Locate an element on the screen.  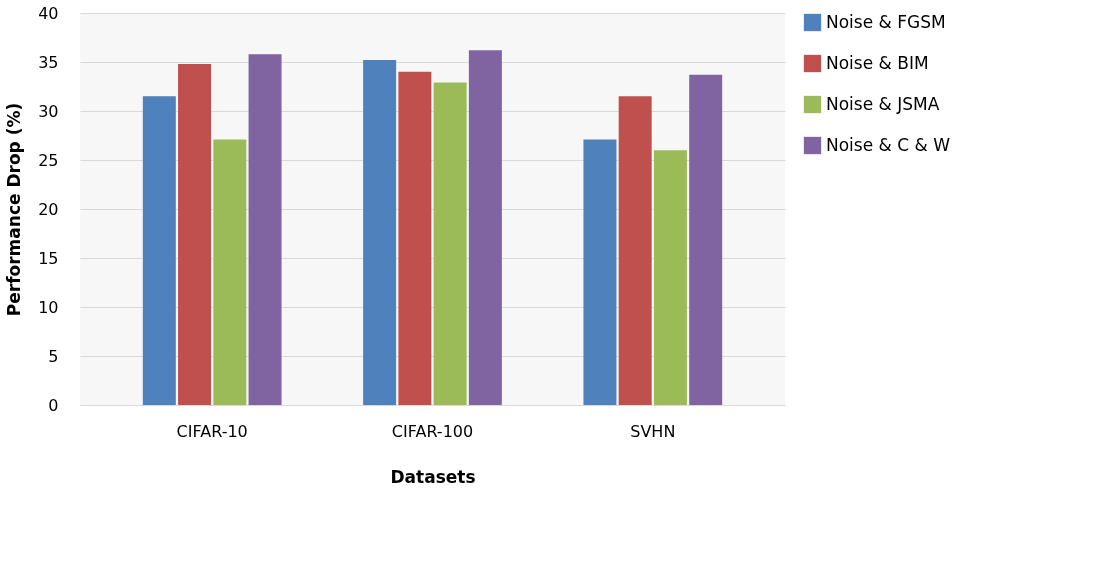
y-axis-title: Performance Drop (%) is located at coordinates (14, 209).